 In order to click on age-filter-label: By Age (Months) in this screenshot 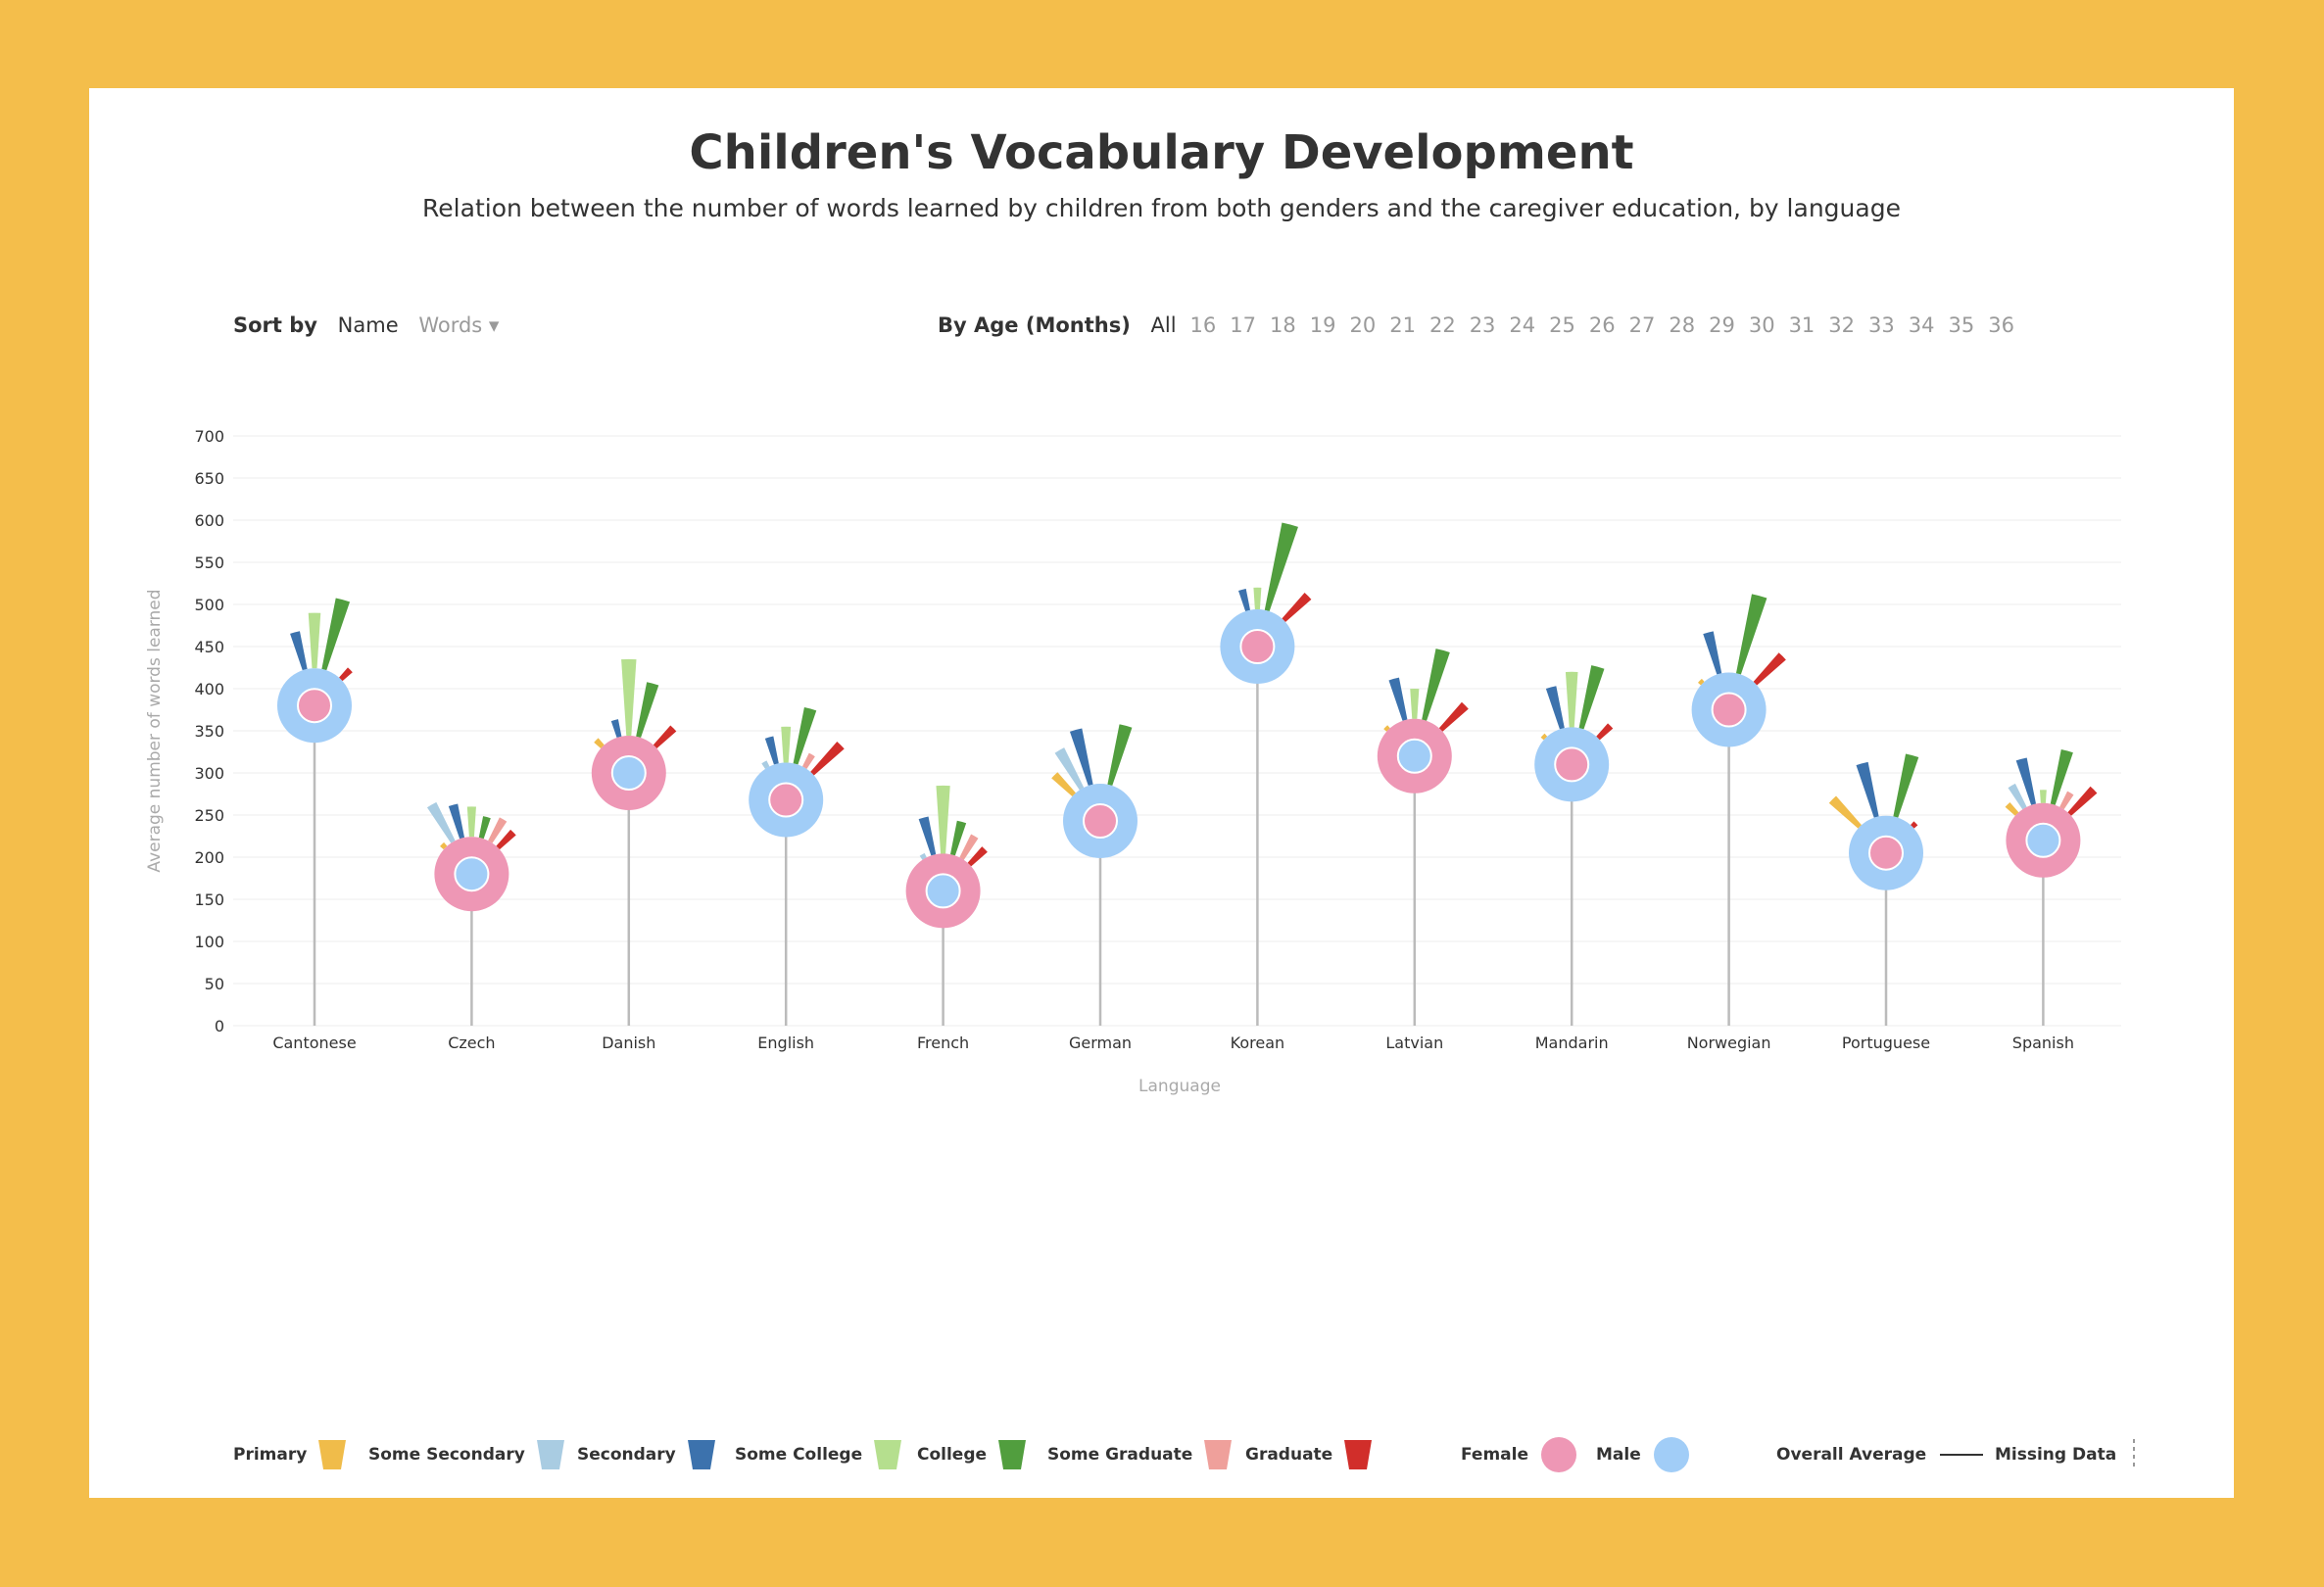, I will do `click(1034, 325)`.